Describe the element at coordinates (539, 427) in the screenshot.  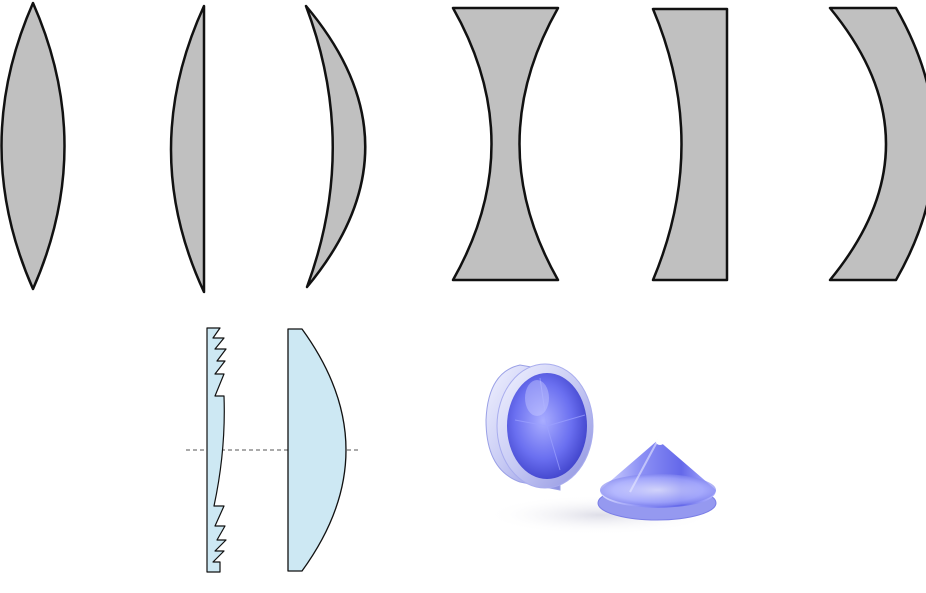
I see `axicon-in-mount` at that location.